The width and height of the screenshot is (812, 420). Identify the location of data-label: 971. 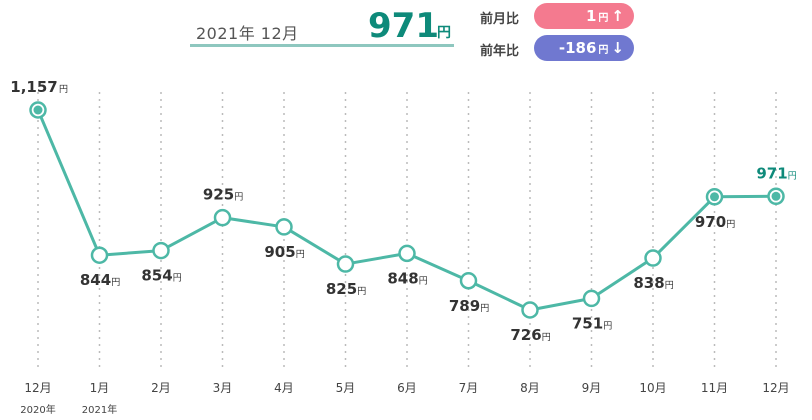
(771, 173).